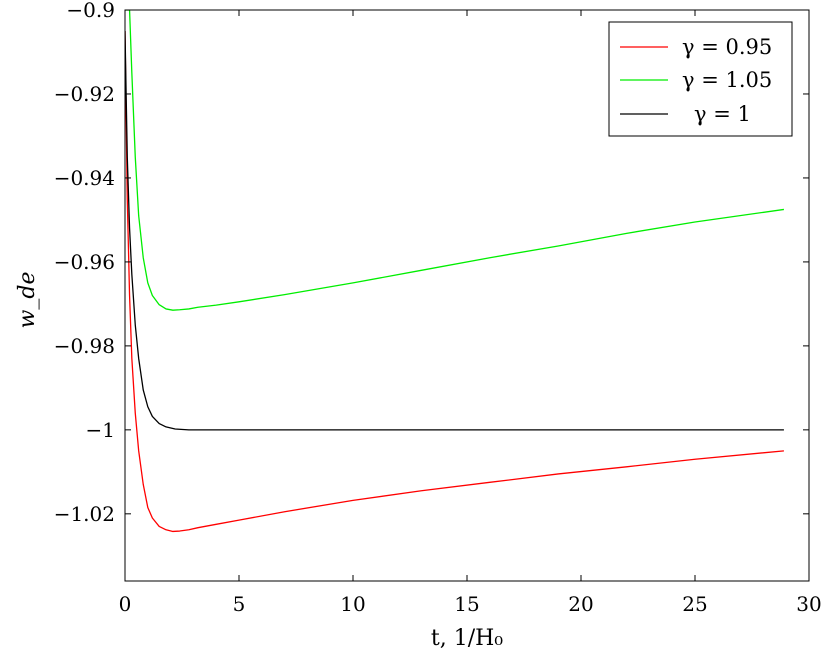 The height and width of the screenshot is (661, 823). What do you see at coordinates (727, 80) in the screenshot?
I see `legend-label-gamma-105: γ = 1.05` at bounding box center [727, 80].